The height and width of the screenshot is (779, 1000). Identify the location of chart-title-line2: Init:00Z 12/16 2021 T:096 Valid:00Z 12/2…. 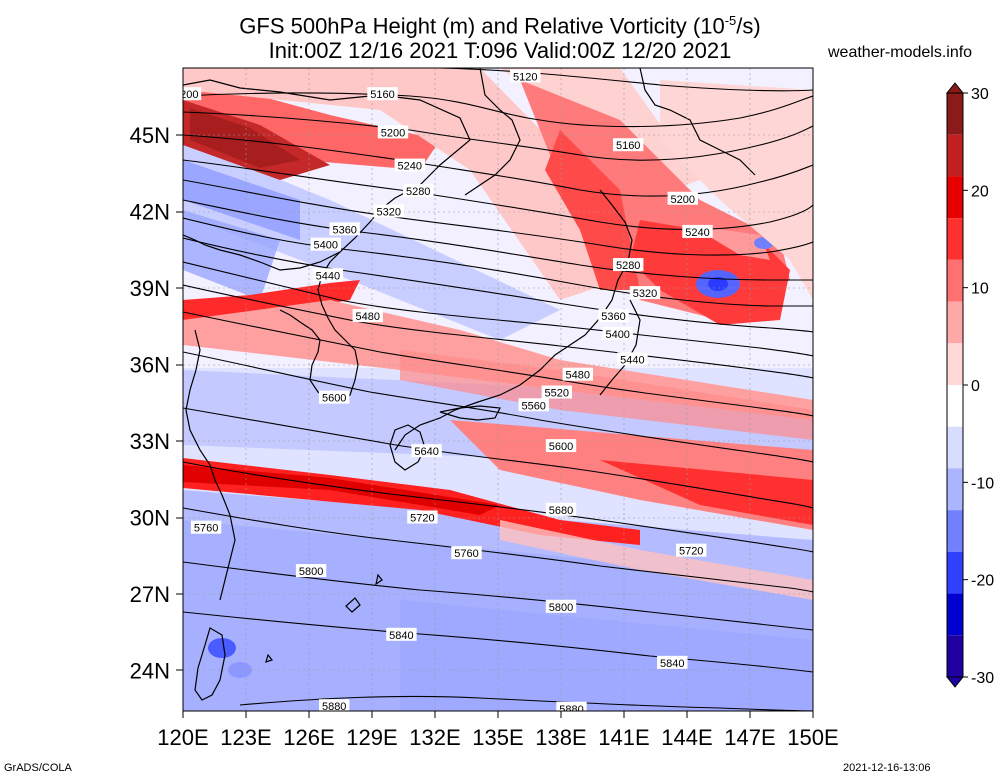
(500, 50).